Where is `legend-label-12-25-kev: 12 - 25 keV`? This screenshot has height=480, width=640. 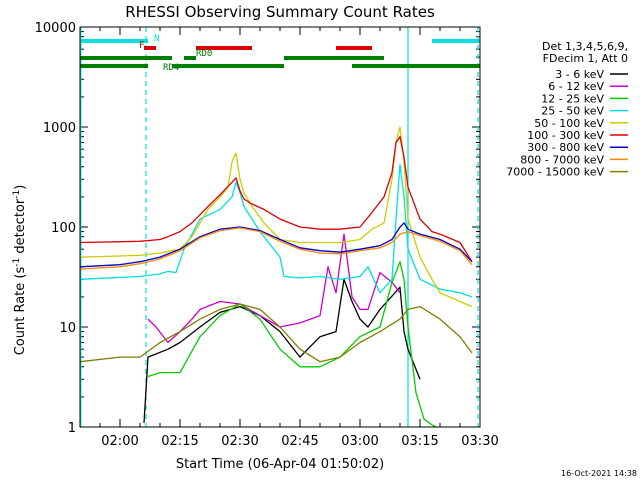
legend-label-12-25-kev: 12 - 25 keV is located at coordinates (572, 98).